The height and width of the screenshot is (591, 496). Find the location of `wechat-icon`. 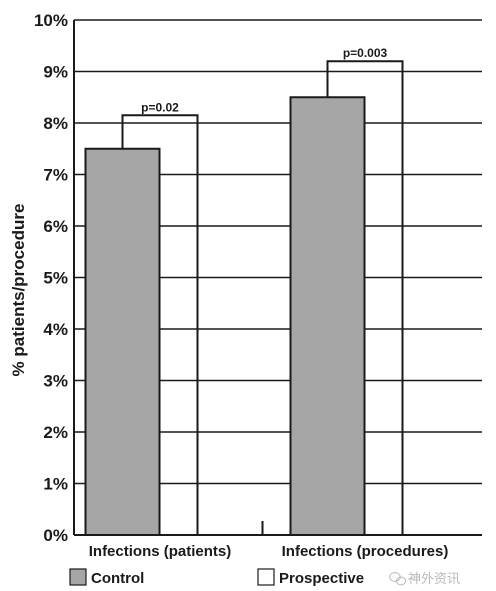

wechat-icon is located at coordinates (398, 579).